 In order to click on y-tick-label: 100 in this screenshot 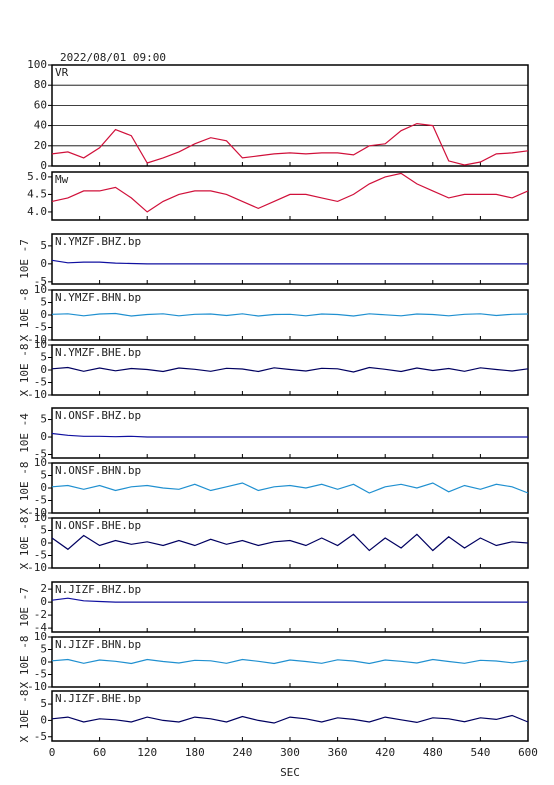, I will do `click(37, 64)`.